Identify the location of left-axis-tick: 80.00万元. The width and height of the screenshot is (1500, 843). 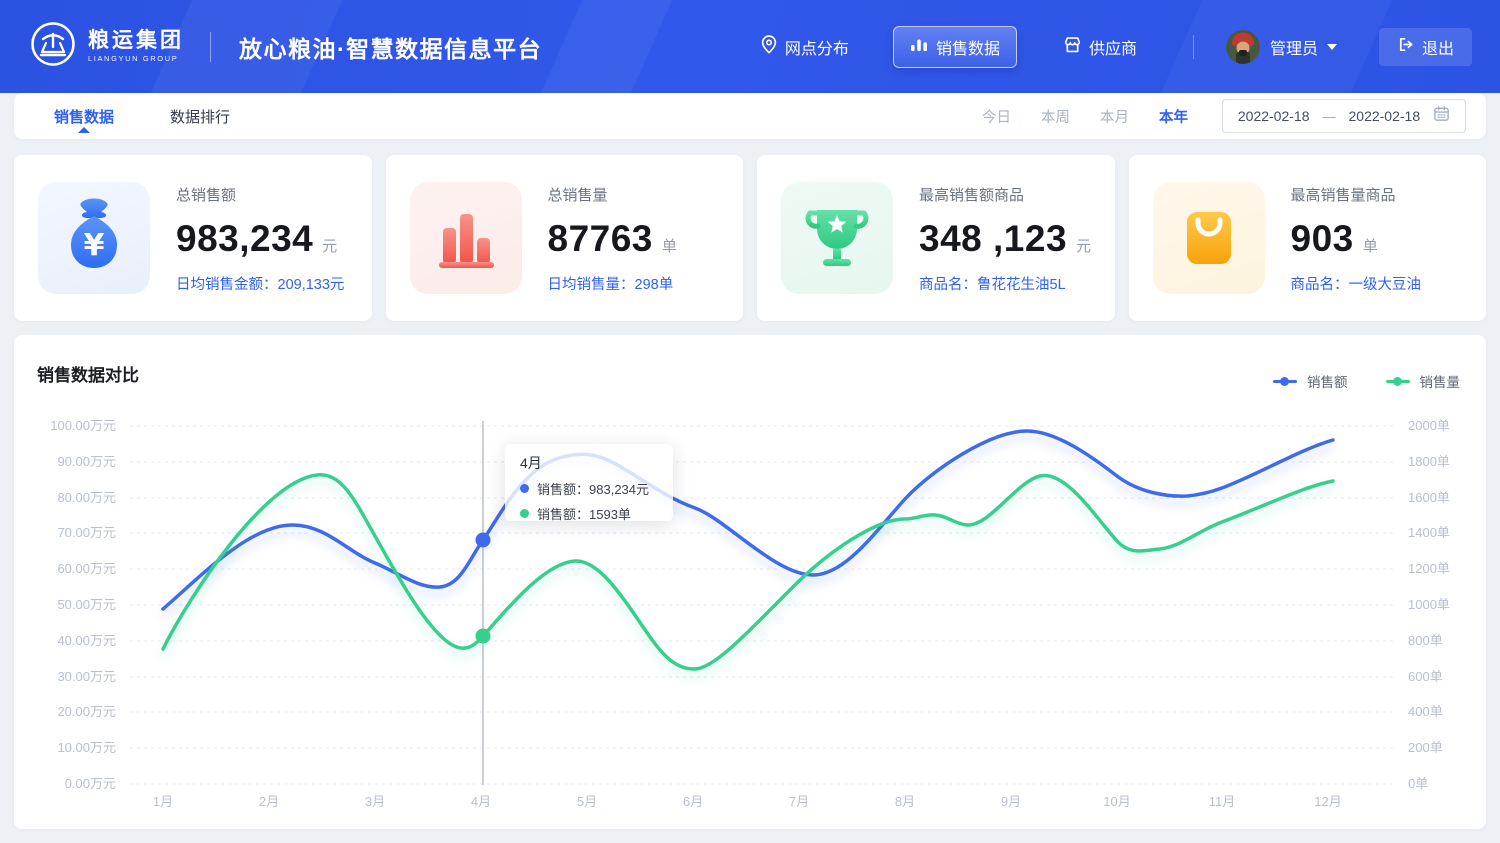
(86, 497).